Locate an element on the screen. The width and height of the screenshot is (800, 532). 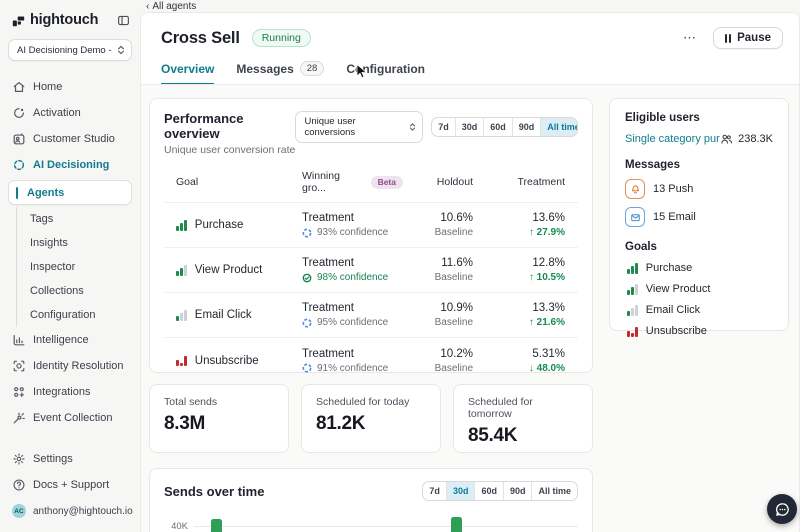
sidebar-item-label: Settings is located at coordinates (53, 459).